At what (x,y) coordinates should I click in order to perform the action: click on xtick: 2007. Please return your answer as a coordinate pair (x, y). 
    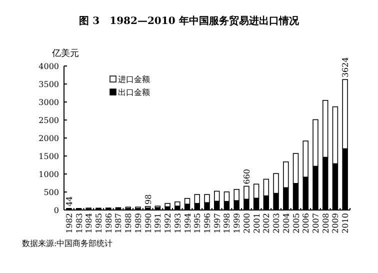
    Looking at the image, I should click on (315, 223).